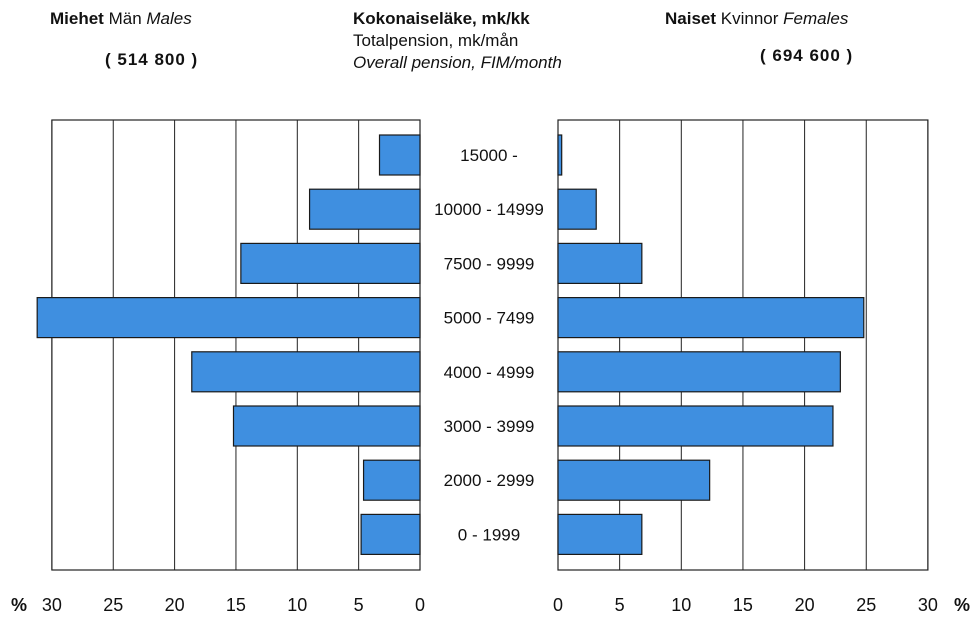 The height and width of the screenshot is (618, 975). I want to click on x-tick-label-right: 20, so click(805, 605).